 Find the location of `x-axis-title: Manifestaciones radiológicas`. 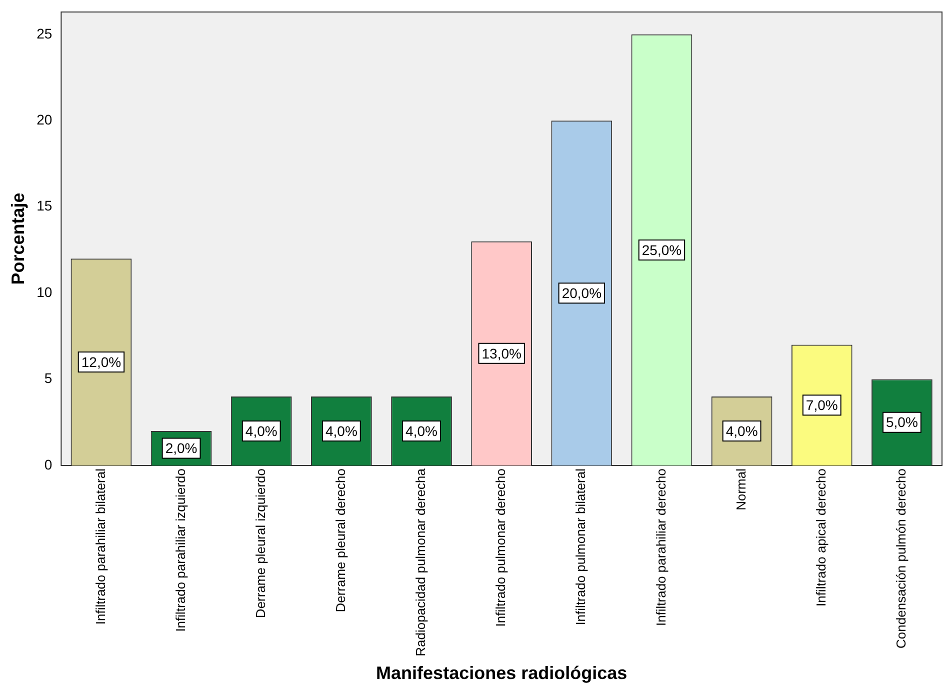

x-axis-title: Manifestaciones radiológicas is located at coordinates (502, 673).